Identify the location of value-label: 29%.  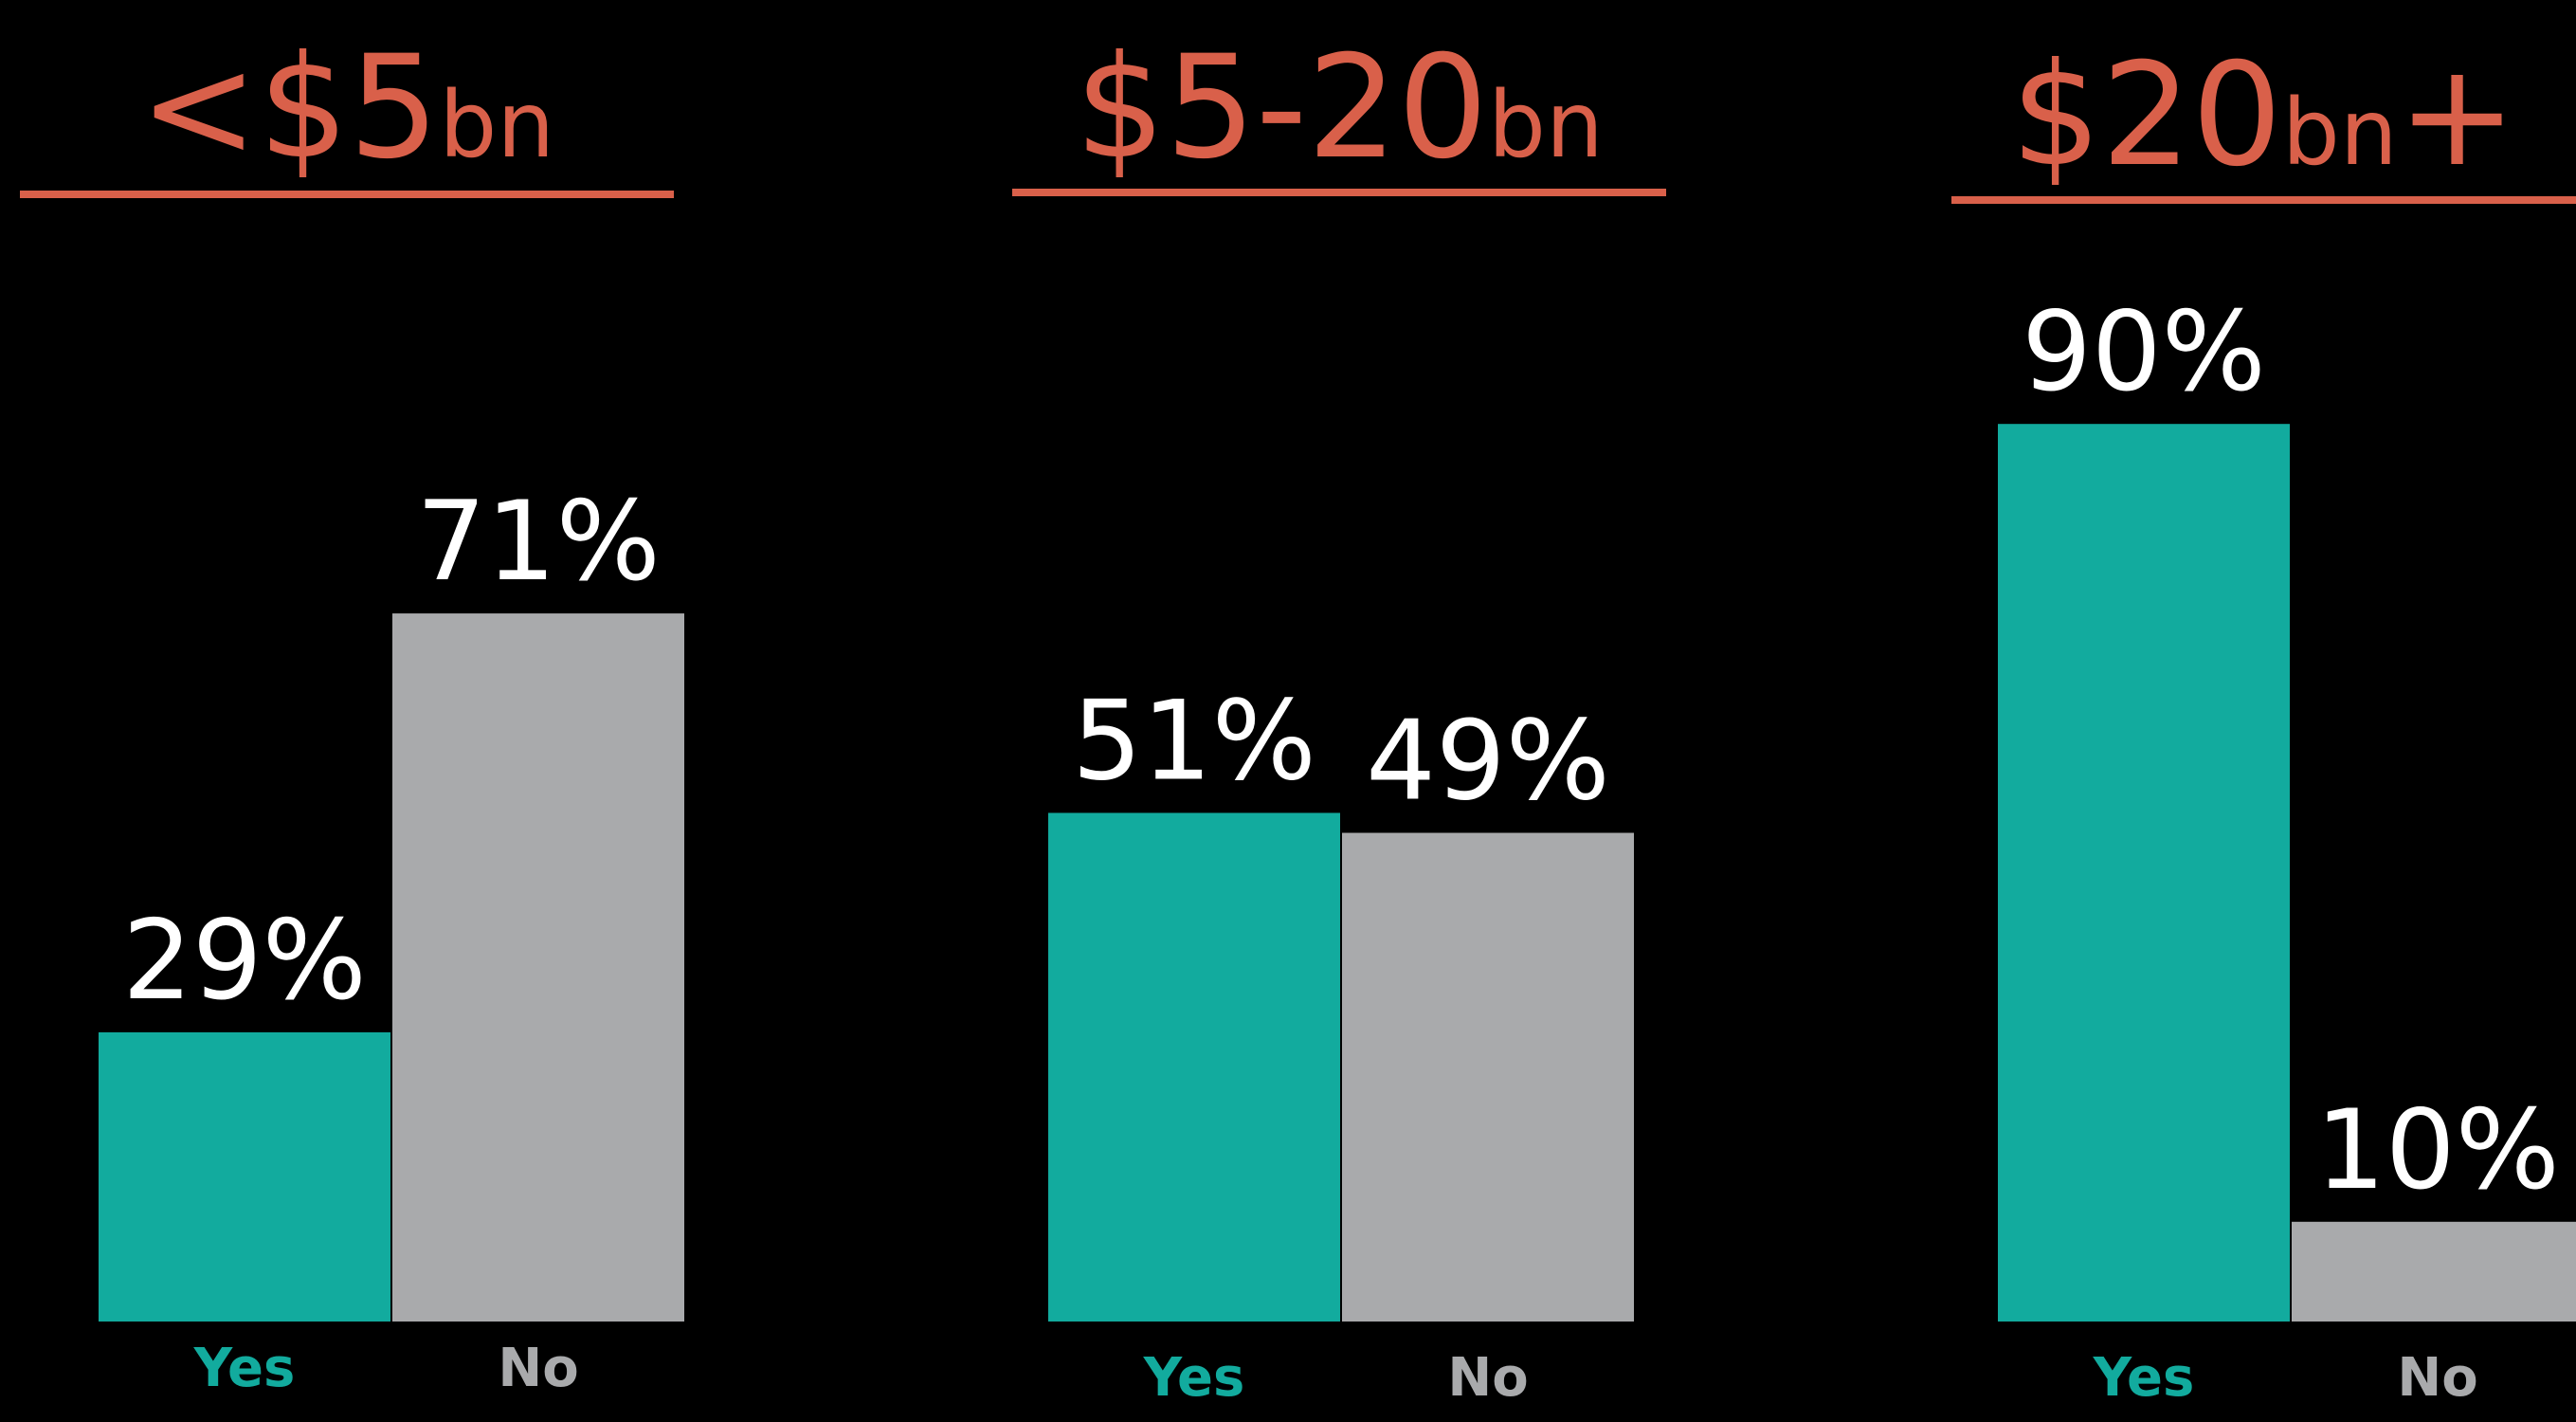
(245, 961).